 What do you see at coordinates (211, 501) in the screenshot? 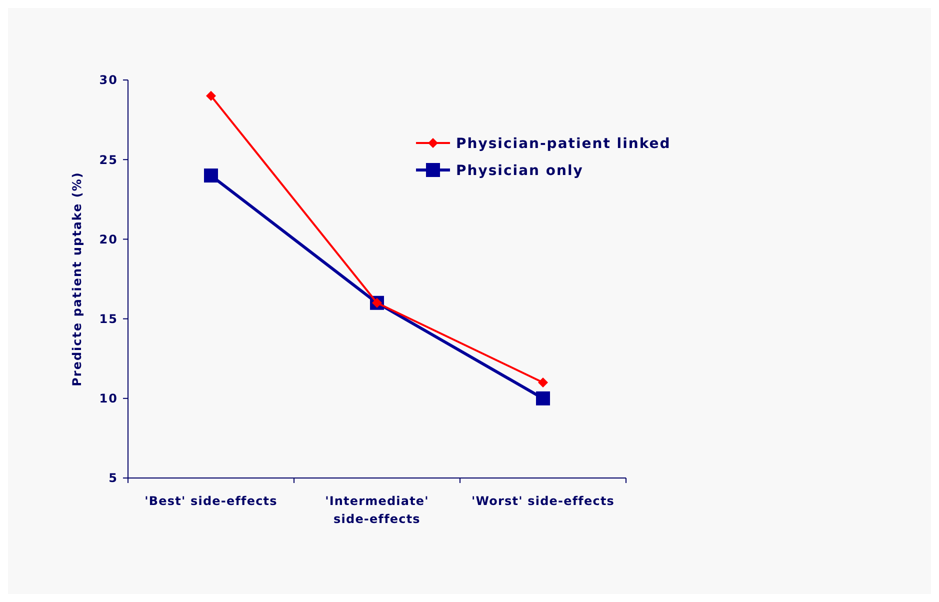
I see `x-tick-label: 'Best' side-effects` at bounding box center [211, 501].